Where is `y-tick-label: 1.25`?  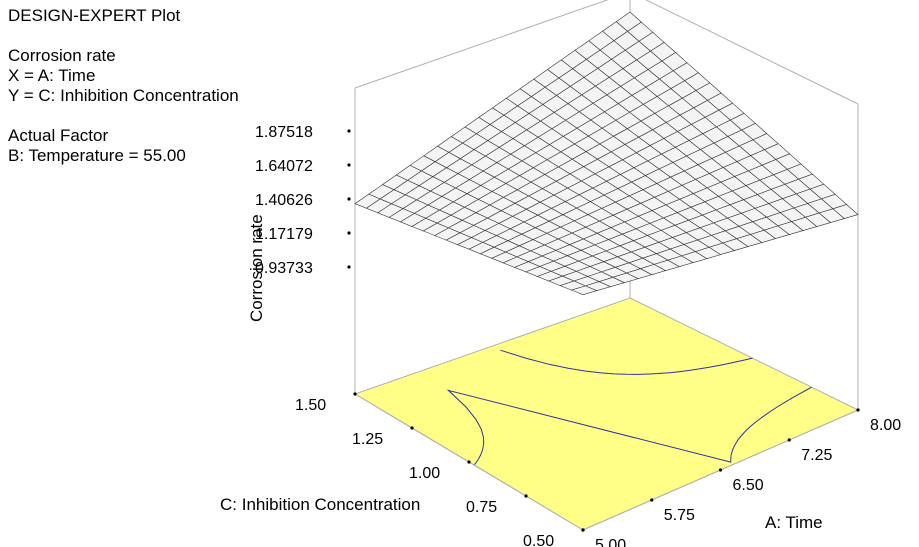 y-tick-label: 1.25 is located at coordinates (367, 439).